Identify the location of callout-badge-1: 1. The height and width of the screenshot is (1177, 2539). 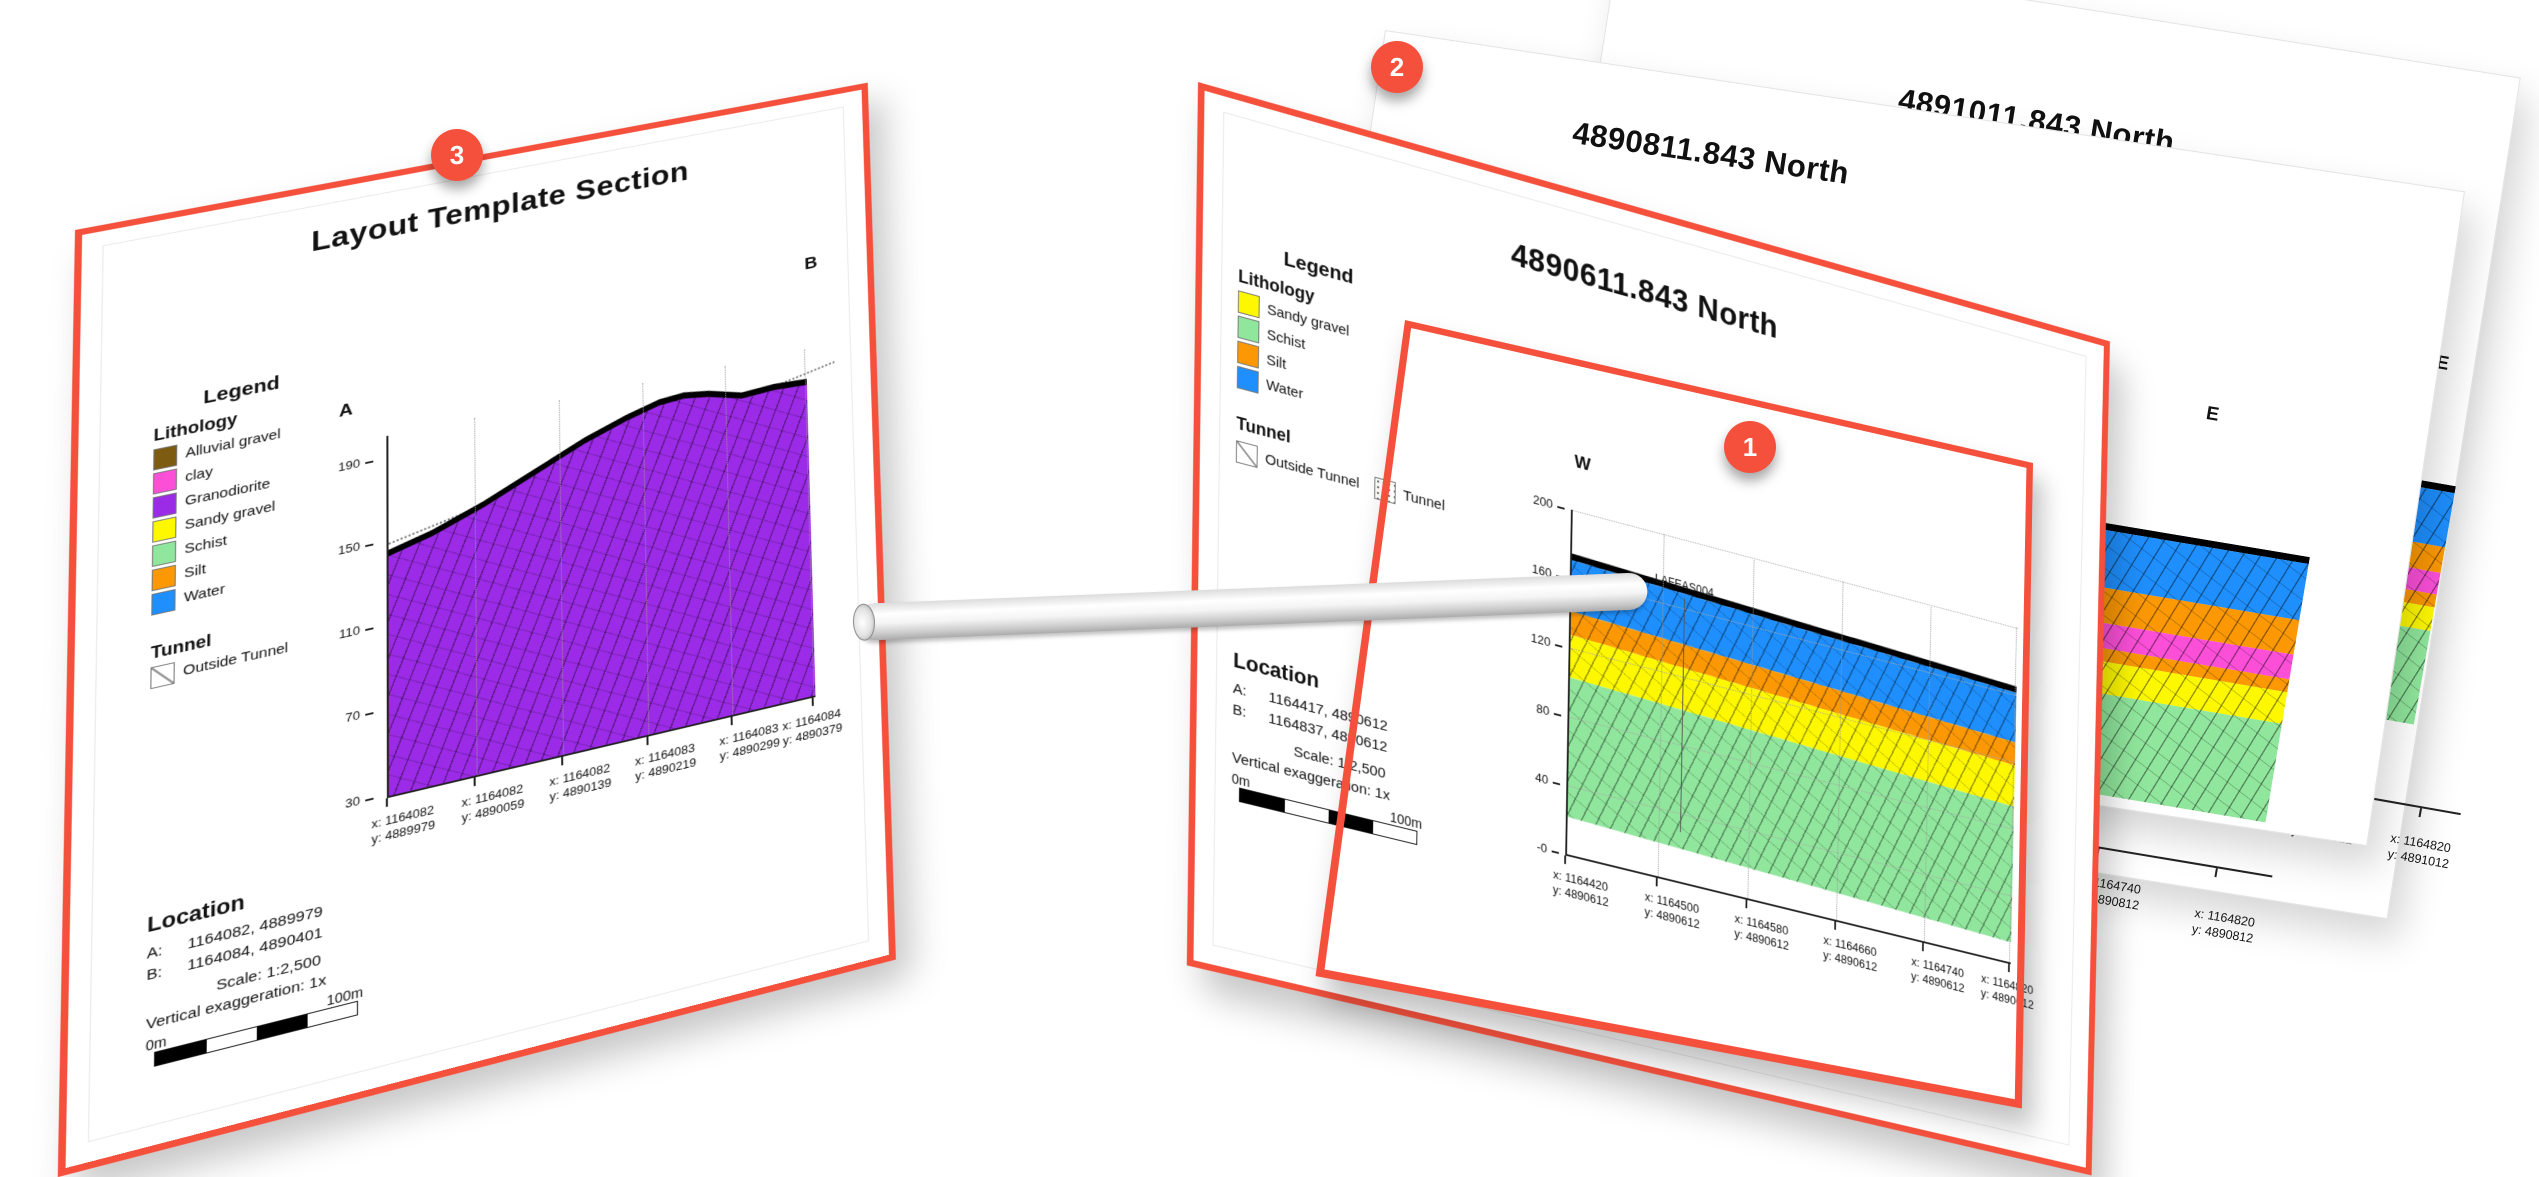
(1750, 447).